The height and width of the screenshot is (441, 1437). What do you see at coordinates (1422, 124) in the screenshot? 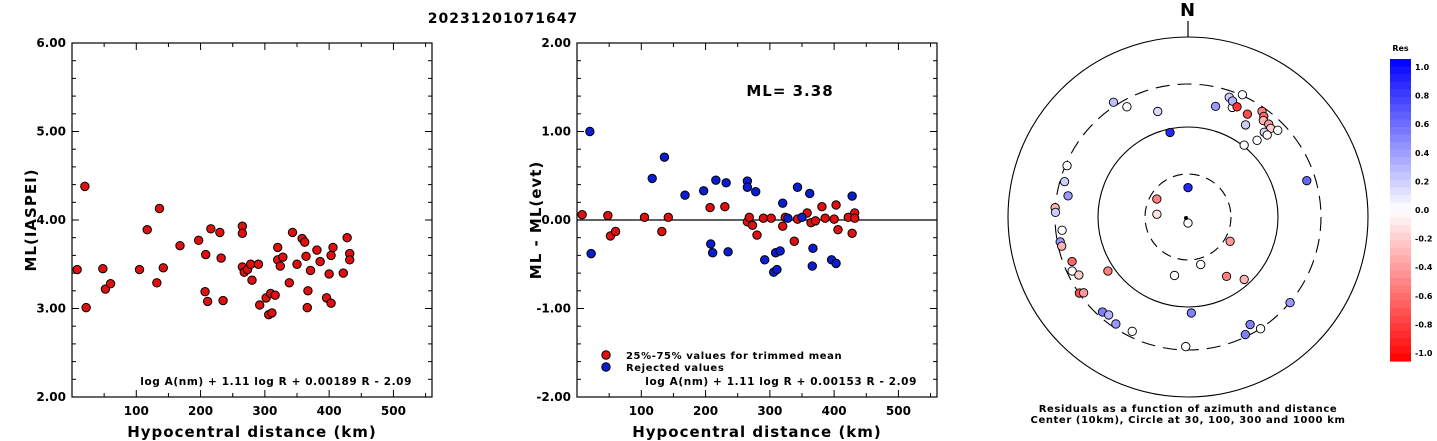
I see `colorbar-tick-label: 0.6` at bounding box center [1422, 124].